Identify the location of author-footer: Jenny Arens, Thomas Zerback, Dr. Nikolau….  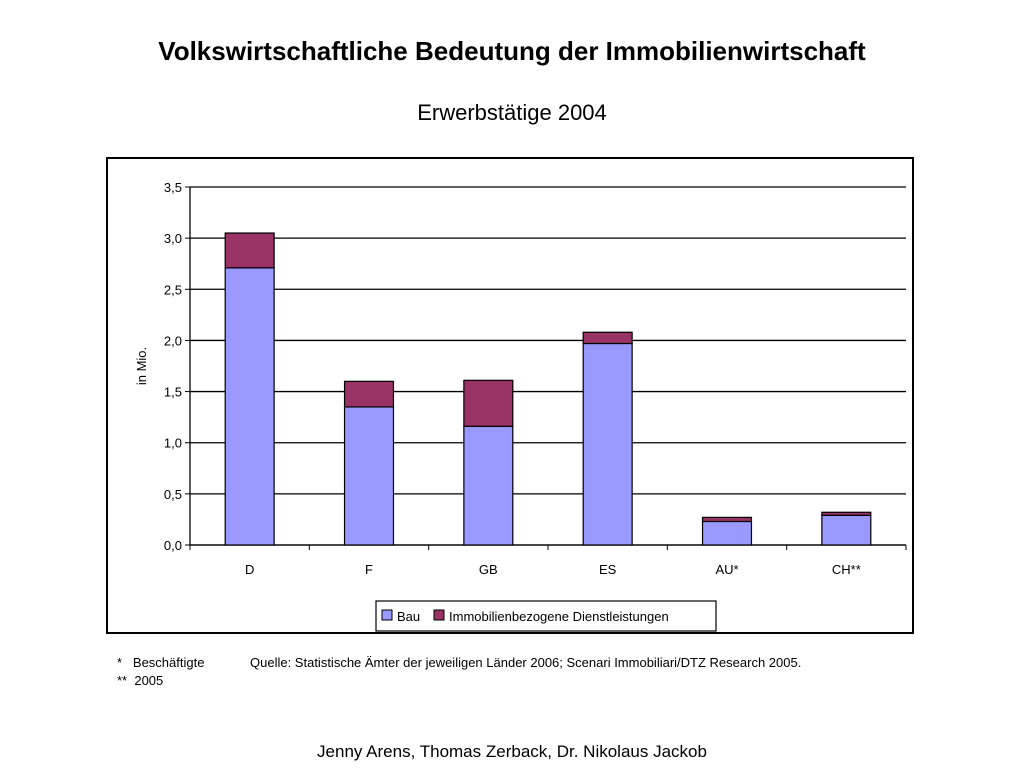
(512, 751).